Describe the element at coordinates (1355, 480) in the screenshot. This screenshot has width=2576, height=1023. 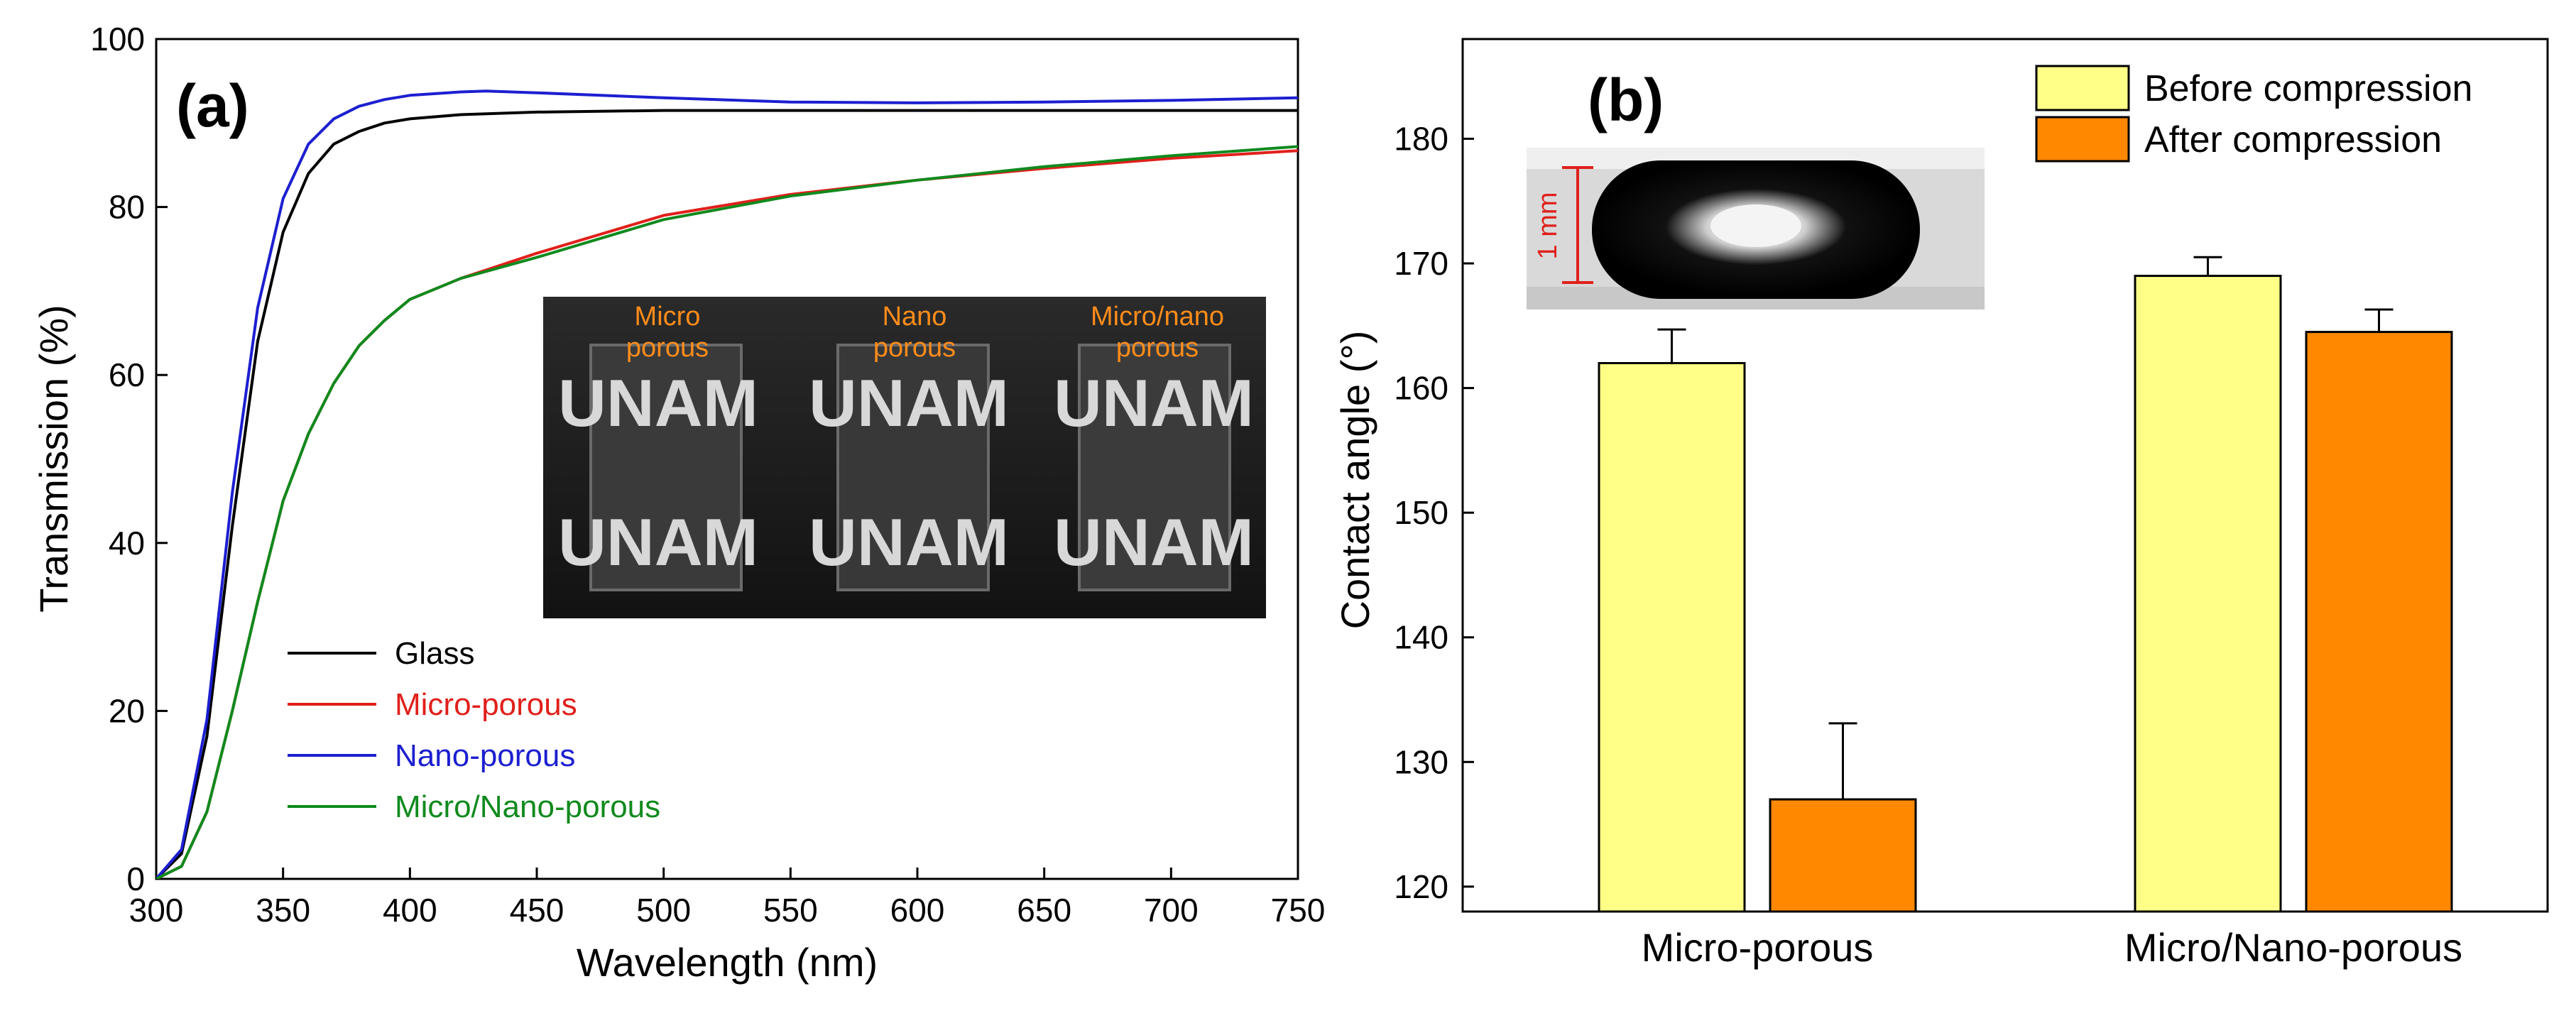
I see `panel-b-y-axis-label: Contact angle (°)` at that location.